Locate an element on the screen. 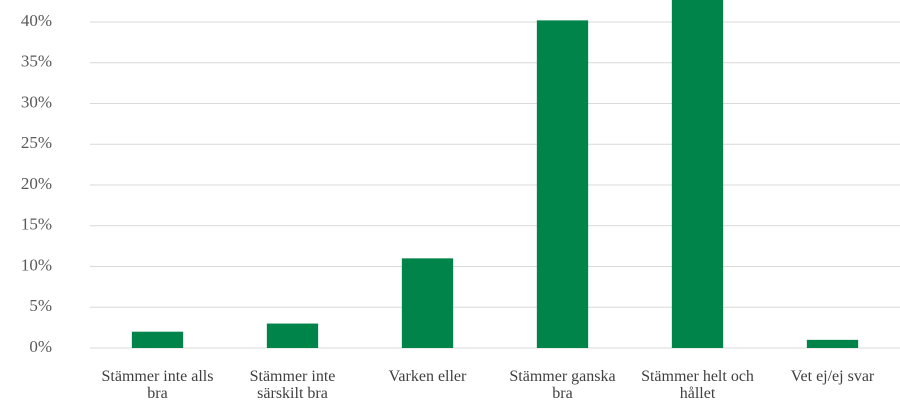 The height and width of the screenshot is (405, 900). y-tick-label: 40% is located at coordinates (36, 20).